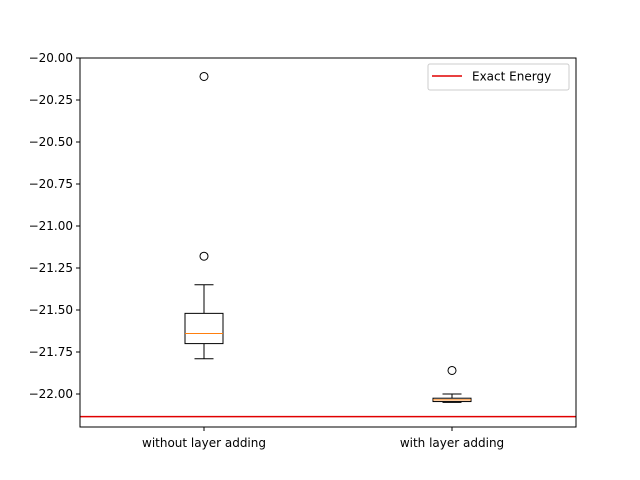 The height and width of the screenshot is (480, 640). What do you see at coordinates (51, 226) in the screenshot?
I see `y-tick-label: −21.00` at bounding box center [51, 226].